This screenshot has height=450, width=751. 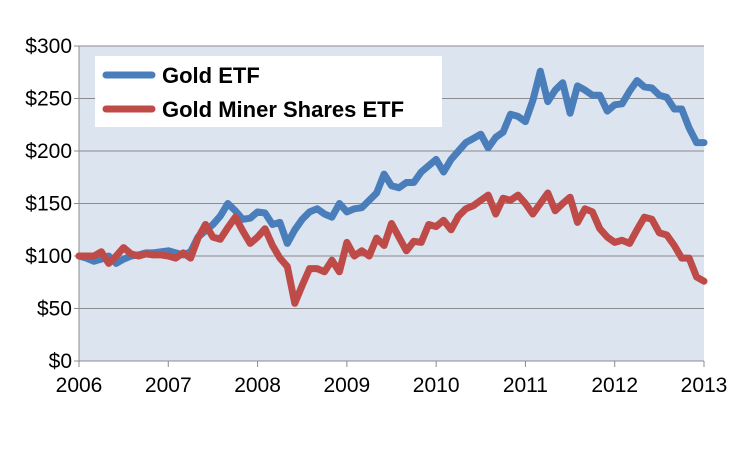 I want to click on y-tick-label: $200, so click(x=48, y=151).